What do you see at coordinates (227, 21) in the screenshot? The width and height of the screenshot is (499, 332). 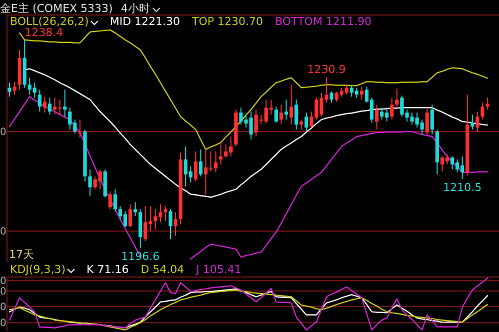 I see `text: TOP 1230.70` at bounding box center [227, 21].